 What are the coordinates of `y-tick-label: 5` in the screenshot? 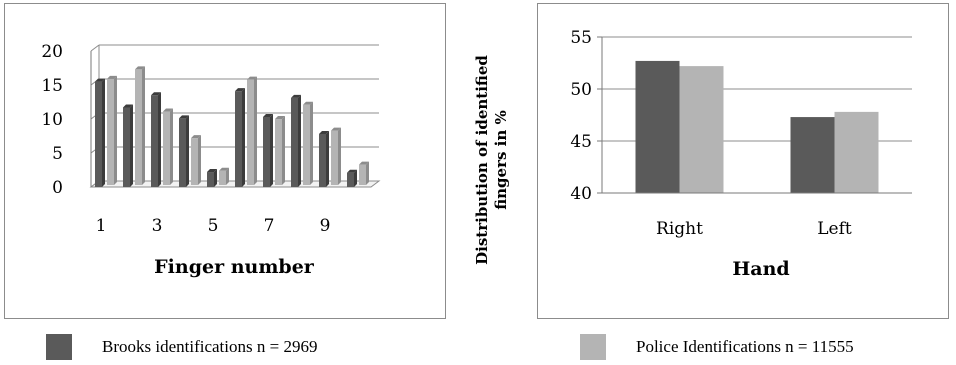 It's located at (57, 154).